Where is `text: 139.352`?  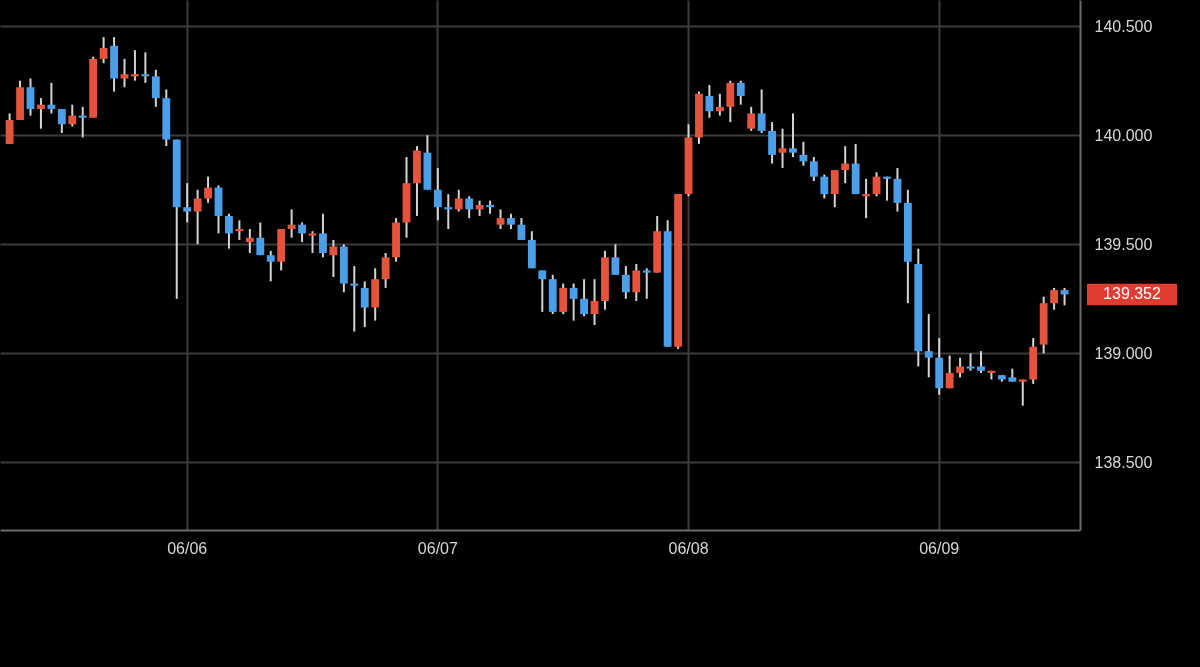
text: 139.352 is located at coordinates (1132, 294).